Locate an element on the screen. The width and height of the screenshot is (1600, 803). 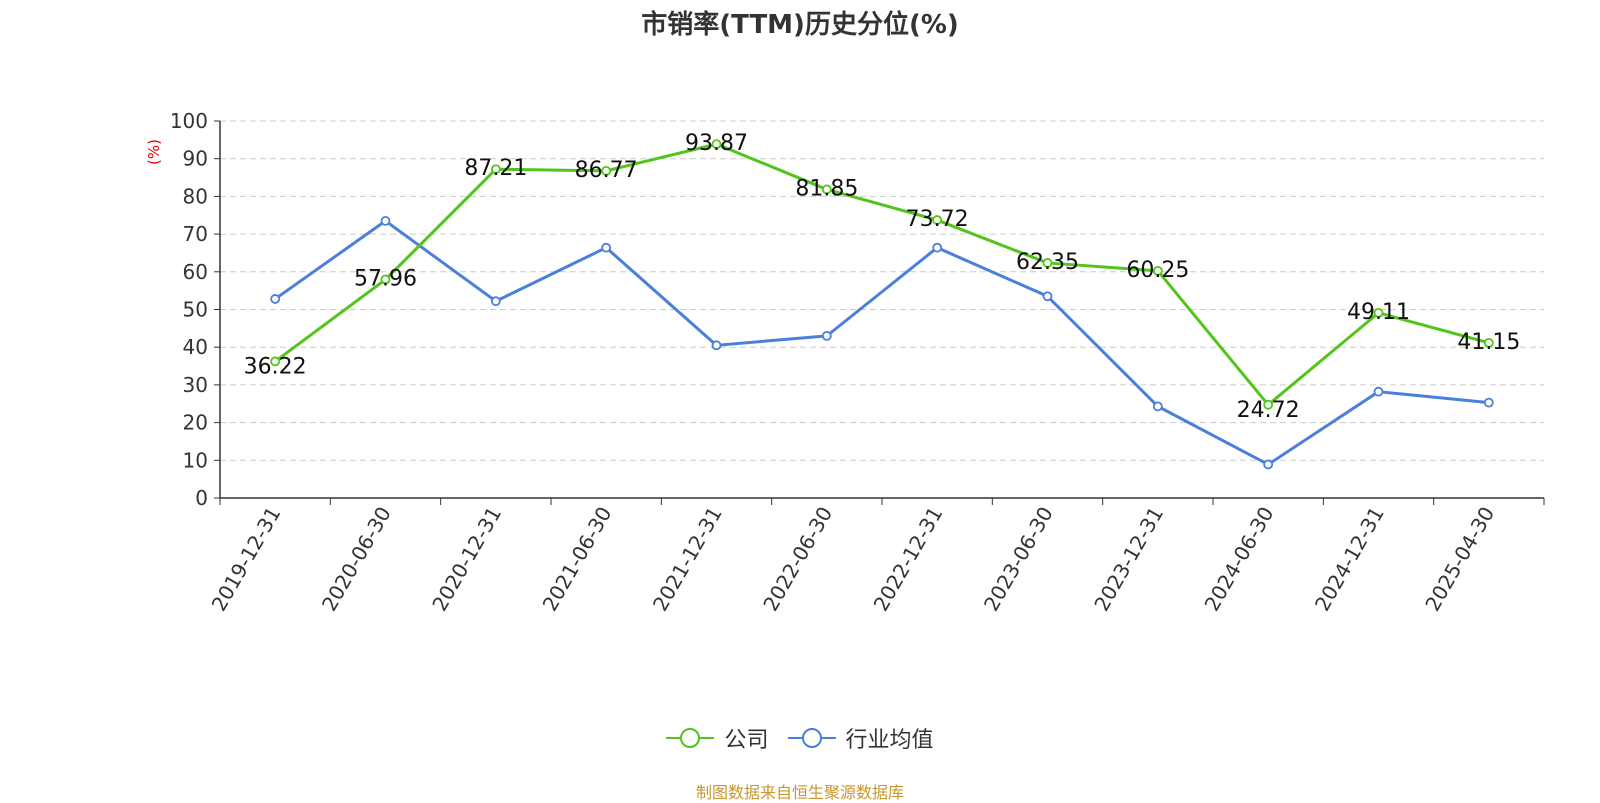
data-label: 60.25 is located at coordinates (1157, 270).